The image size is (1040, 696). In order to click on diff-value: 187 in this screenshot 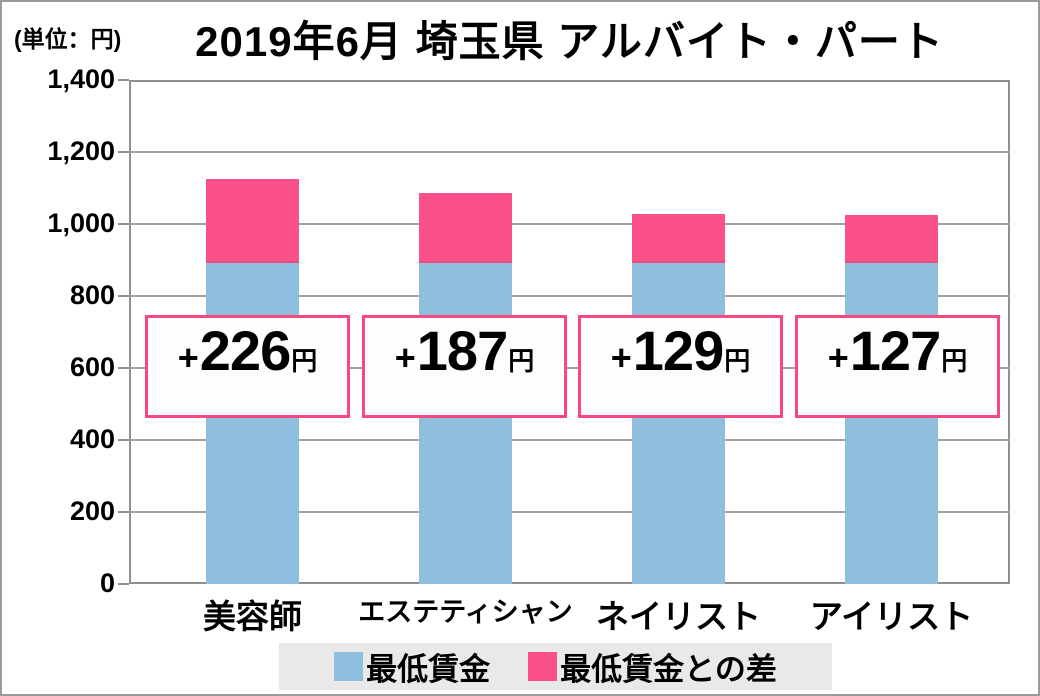, I will do `click(462, 350)`.